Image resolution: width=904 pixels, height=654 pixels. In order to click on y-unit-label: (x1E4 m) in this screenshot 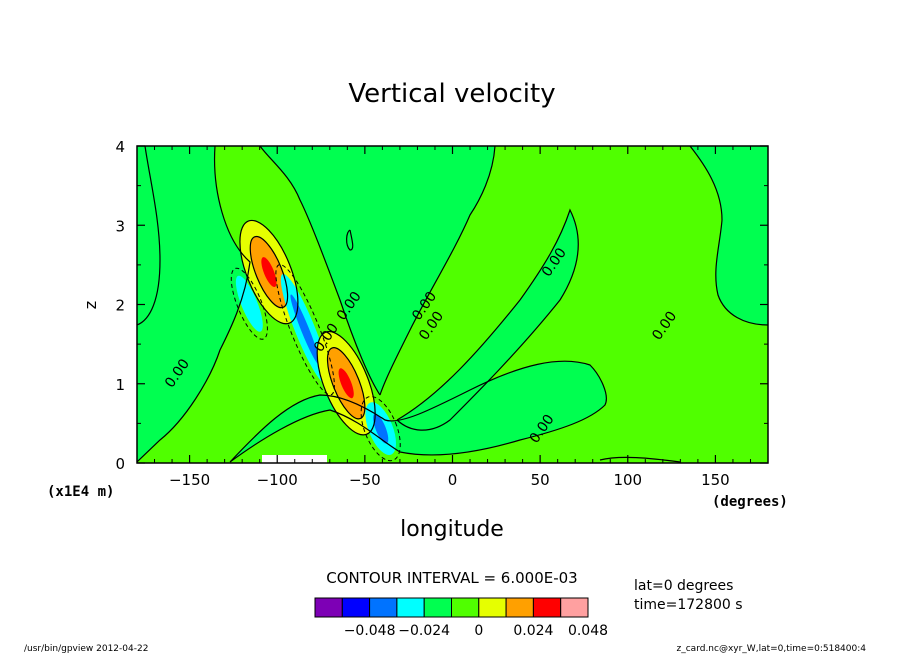, I will do `click(80, 492)`.